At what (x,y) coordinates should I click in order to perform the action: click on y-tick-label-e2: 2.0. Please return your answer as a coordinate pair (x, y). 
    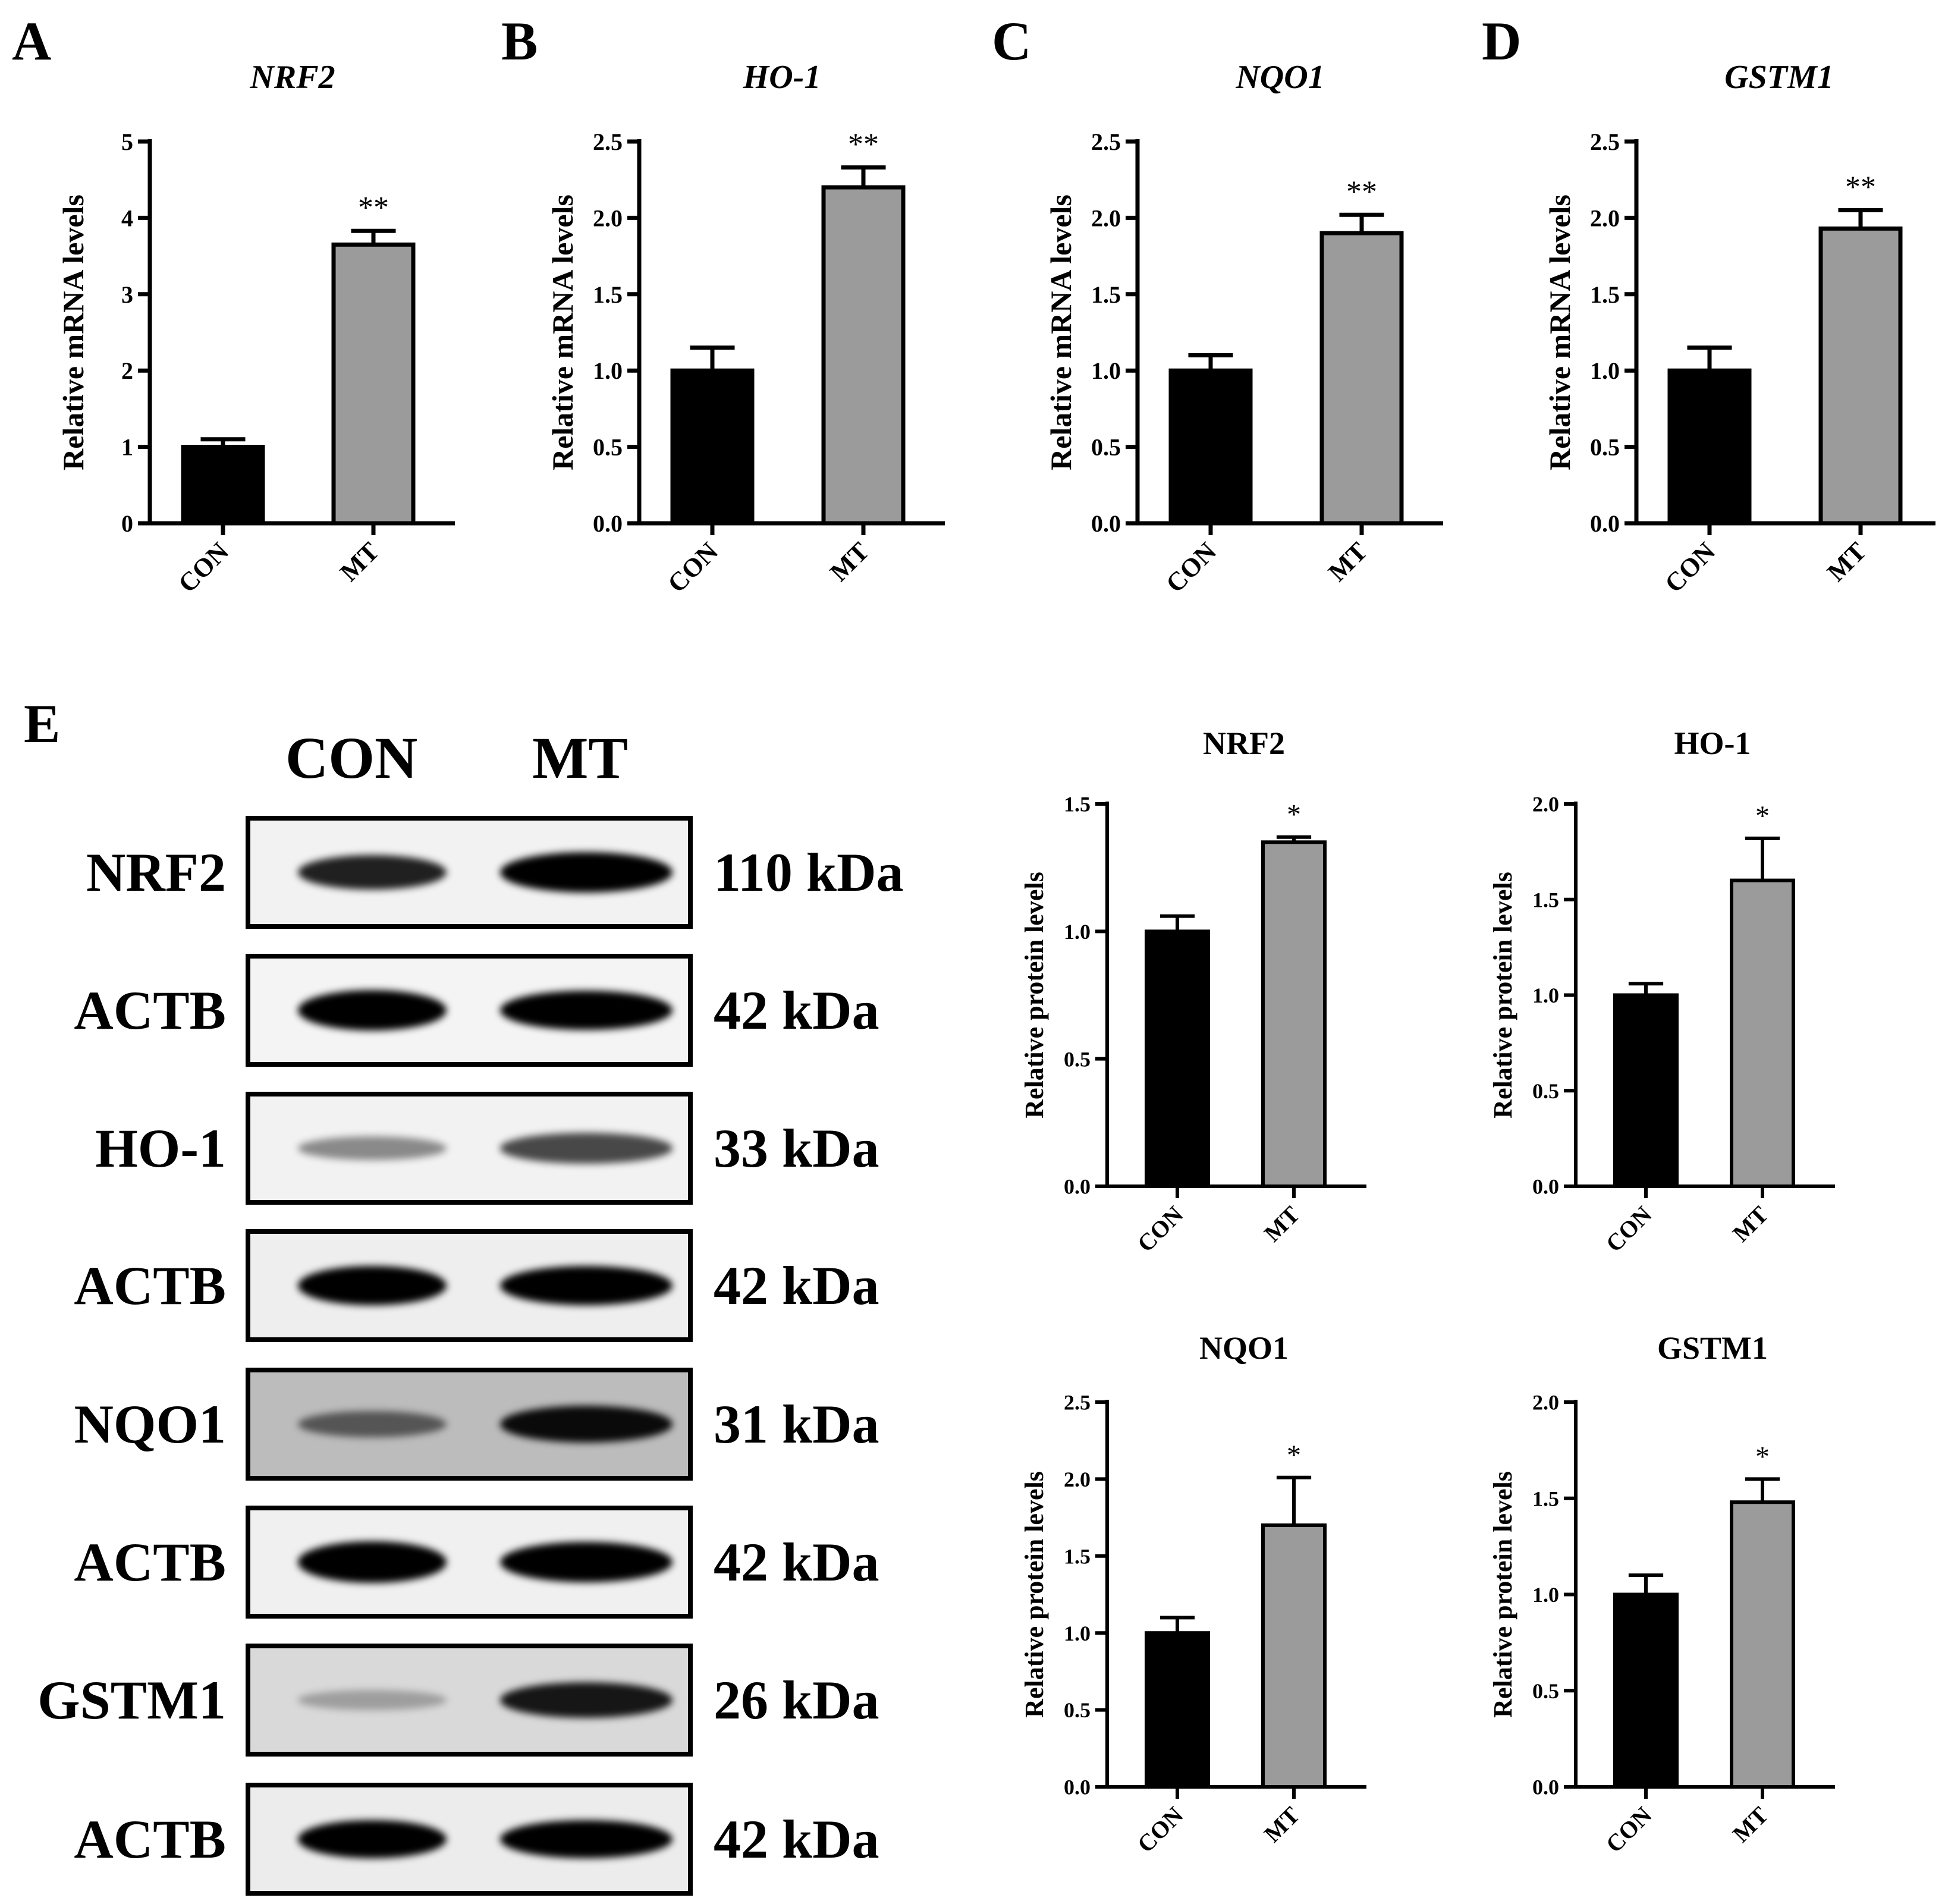
    Looking at the image, I should click on (1545, 804).